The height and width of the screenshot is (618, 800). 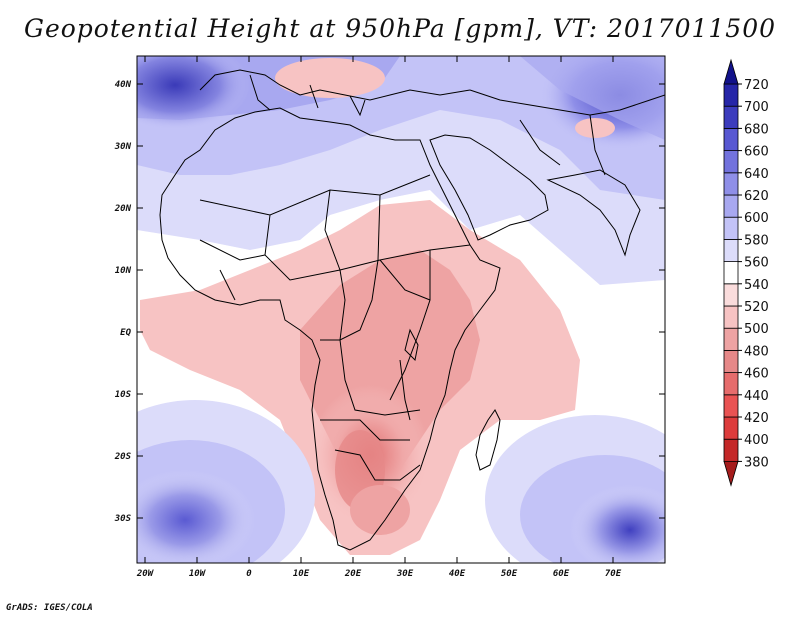 What do you see at coordinates (301, 574) in the screenshot?
I see `lon-tick-label: 10E` at bounding box center [301, 574].